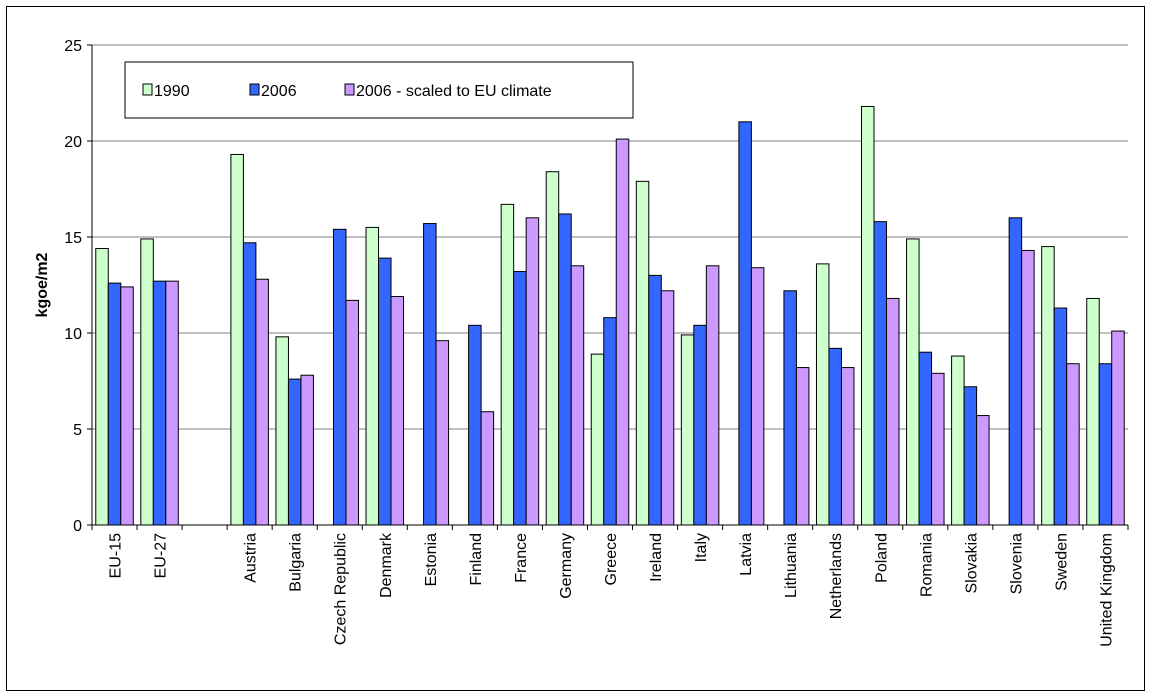 Image resolution: width=1152 pixels, height=696 pixels. Describe the element at coordinates (73, 286) in the screenshot. I see `y-tick-labels: 0 5 10 15 20 25` at that location.